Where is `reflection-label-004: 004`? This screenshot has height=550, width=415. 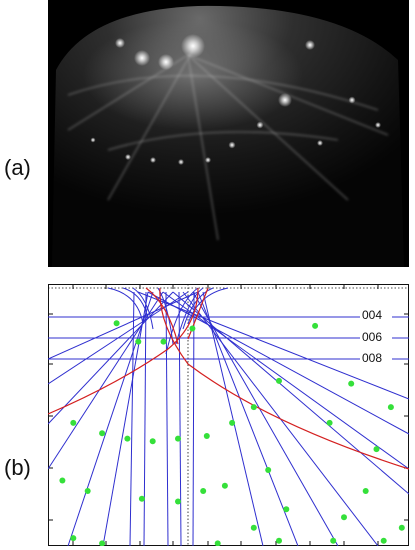 reflection-label-004: 004 is located at coordinates (372, 315).